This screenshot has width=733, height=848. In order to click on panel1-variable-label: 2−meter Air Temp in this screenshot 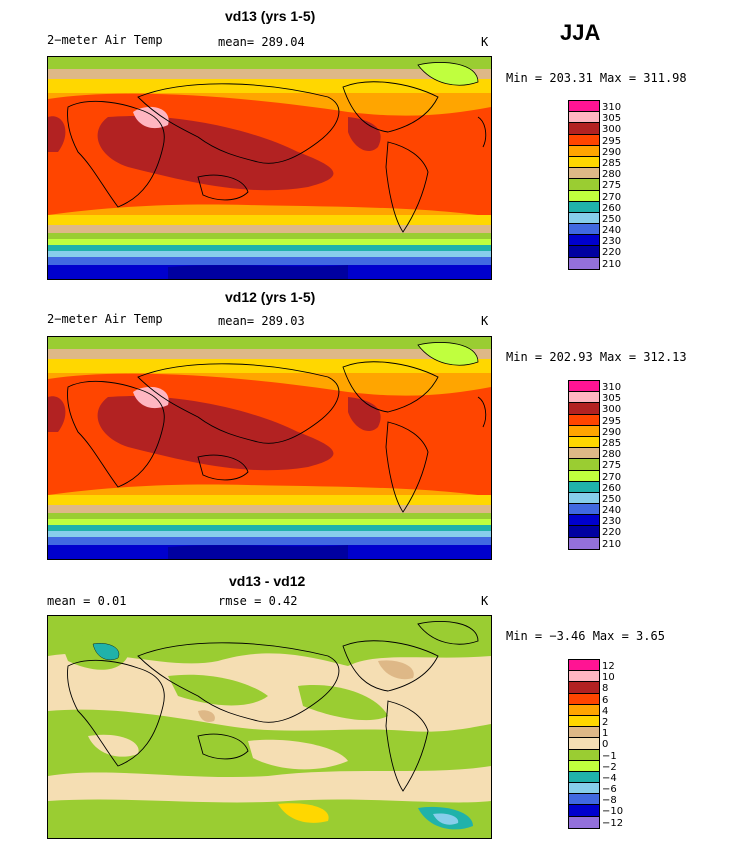, I will do `click(105, 40)`.